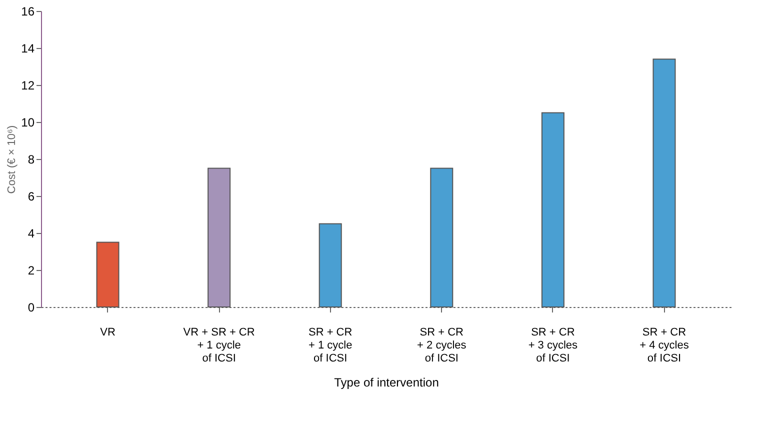 This screenshot has height=423, width=780. Describe the element at coordinates (31, 307) in the screenshot. I see `y-tick-label: 0` at that location.